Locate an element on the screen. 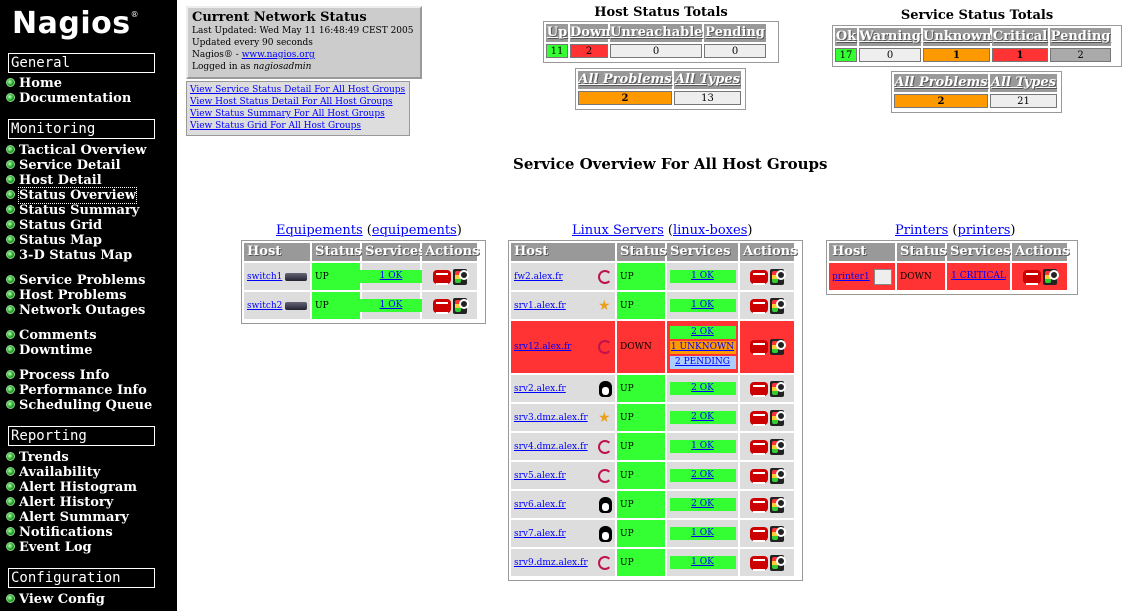 The width and height of the screenshot is (1122, 611). menu-event-log: Event Log is located at coordinates (49, 547).